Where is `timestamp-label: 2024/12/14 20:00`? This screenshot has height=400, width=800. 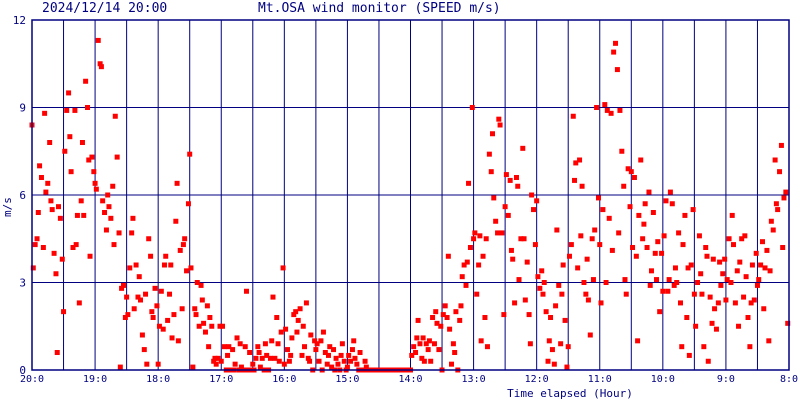
timestamp-label: 2024/12/14 20:00 is located at coordinates (104, 8).